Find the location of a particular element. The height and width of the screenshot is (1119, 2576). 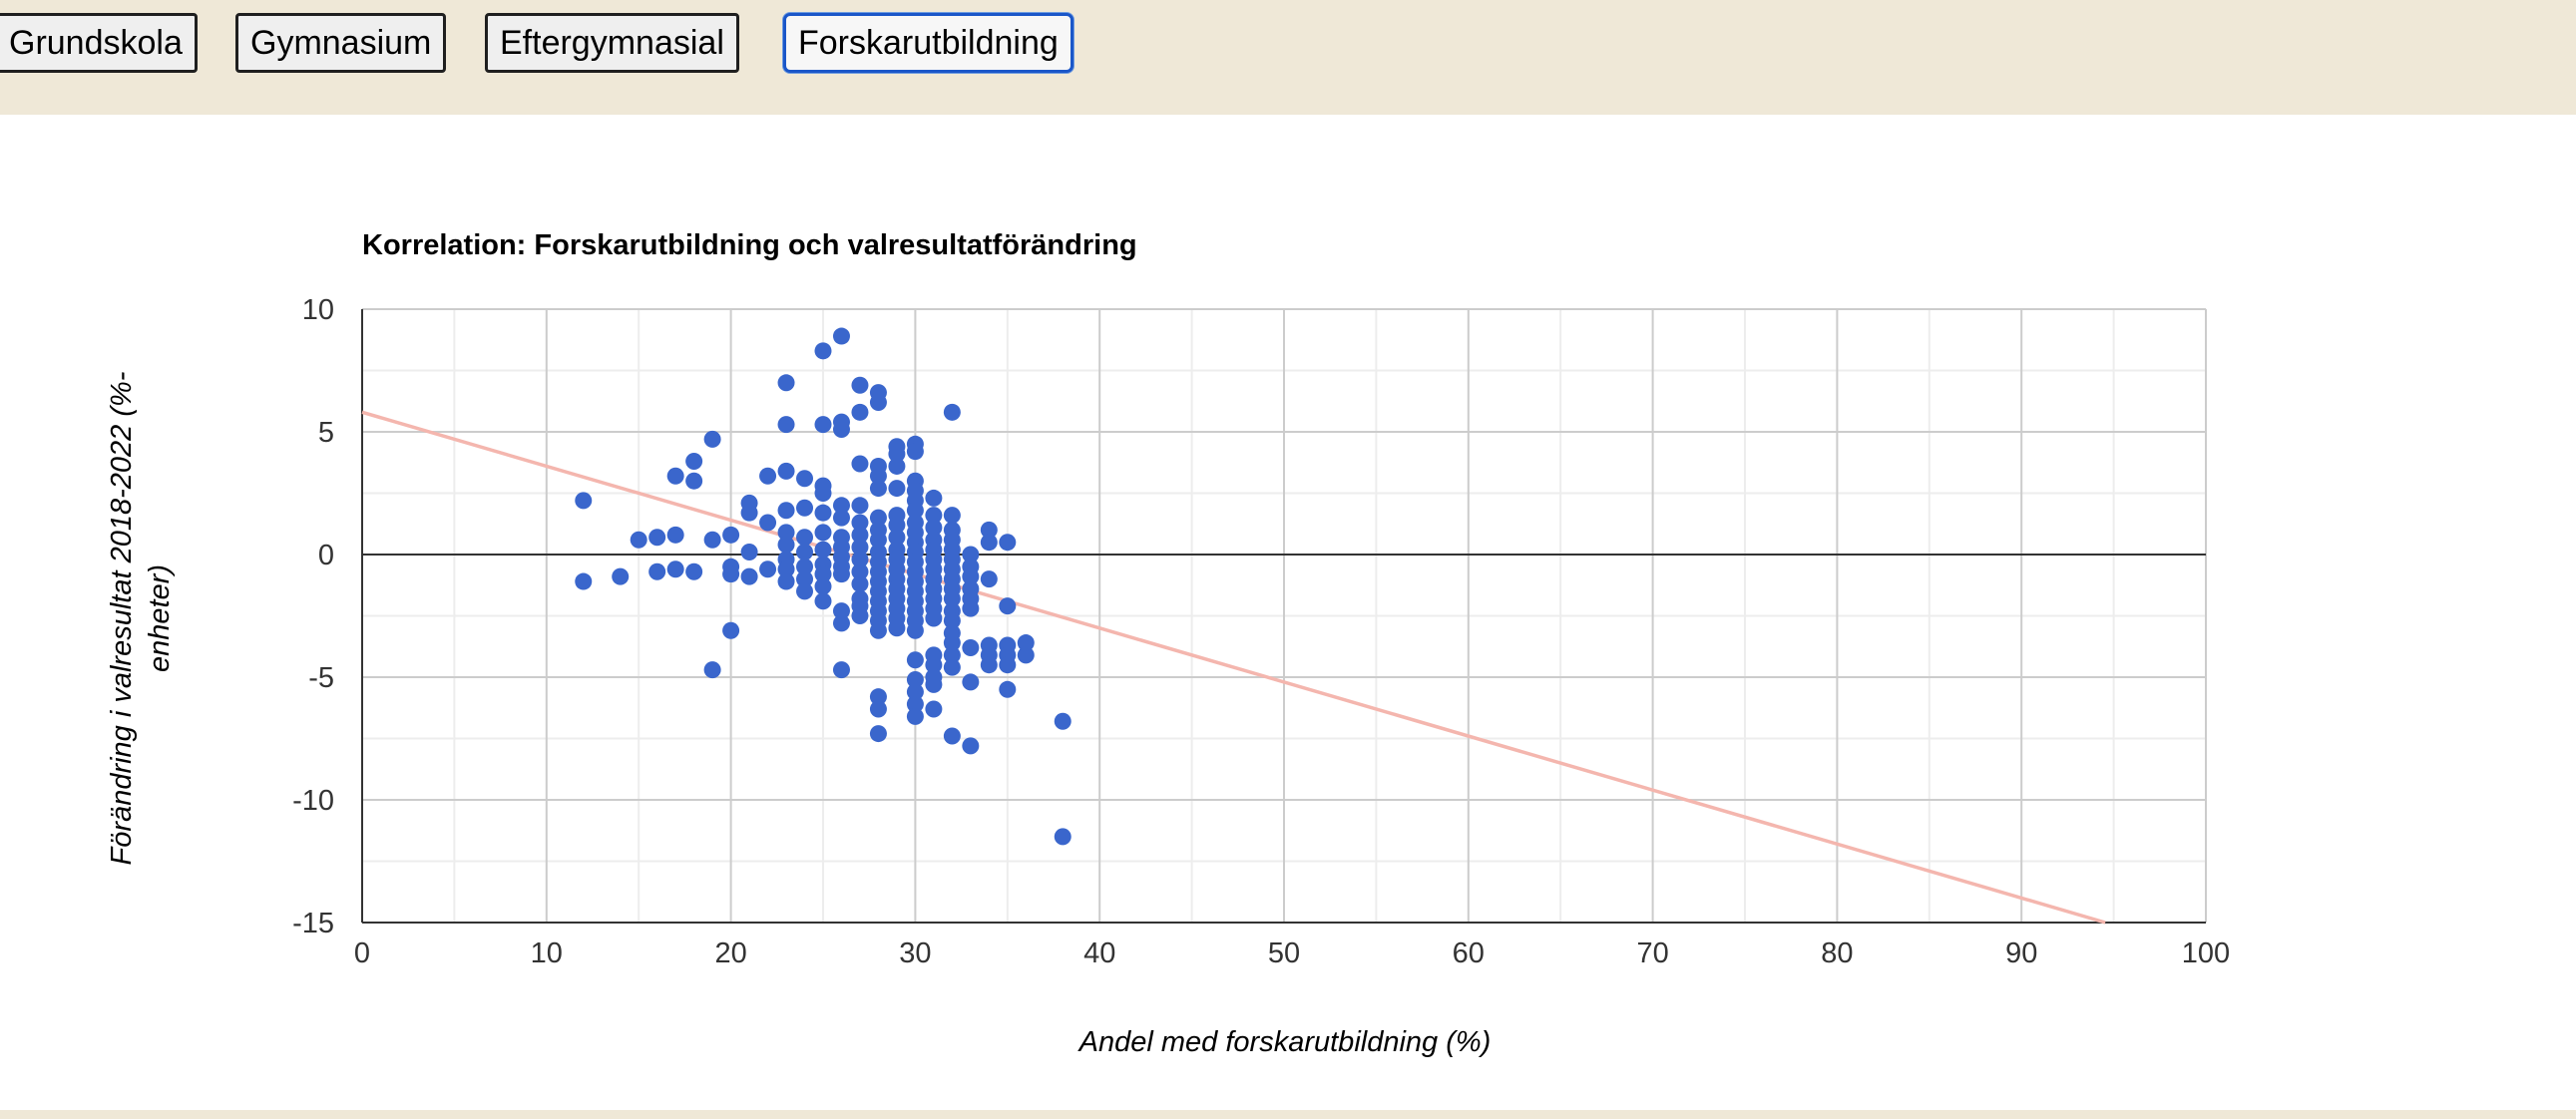

y-tick-labels: 10 5 0 -5 -10 -15 is located at coordinates (313, 616).